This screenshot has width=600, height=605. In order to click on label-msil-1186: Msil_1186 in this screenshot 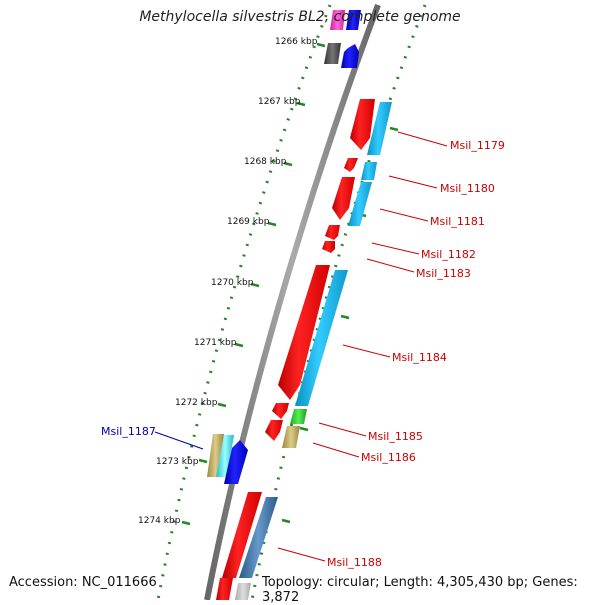, I will do `click(388, 457)`.